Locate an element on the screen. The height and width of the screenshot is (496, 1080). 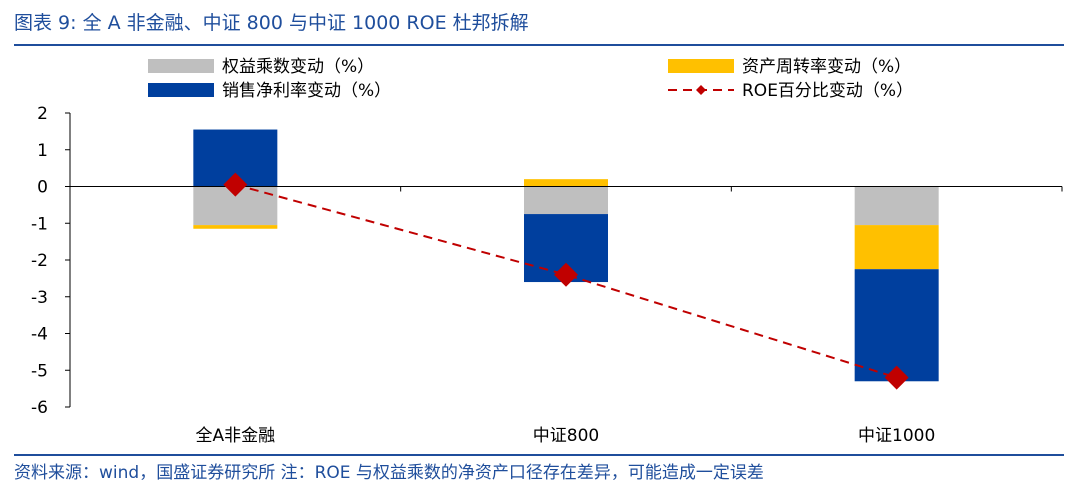
title-rule is located at coordinates (539, 45).